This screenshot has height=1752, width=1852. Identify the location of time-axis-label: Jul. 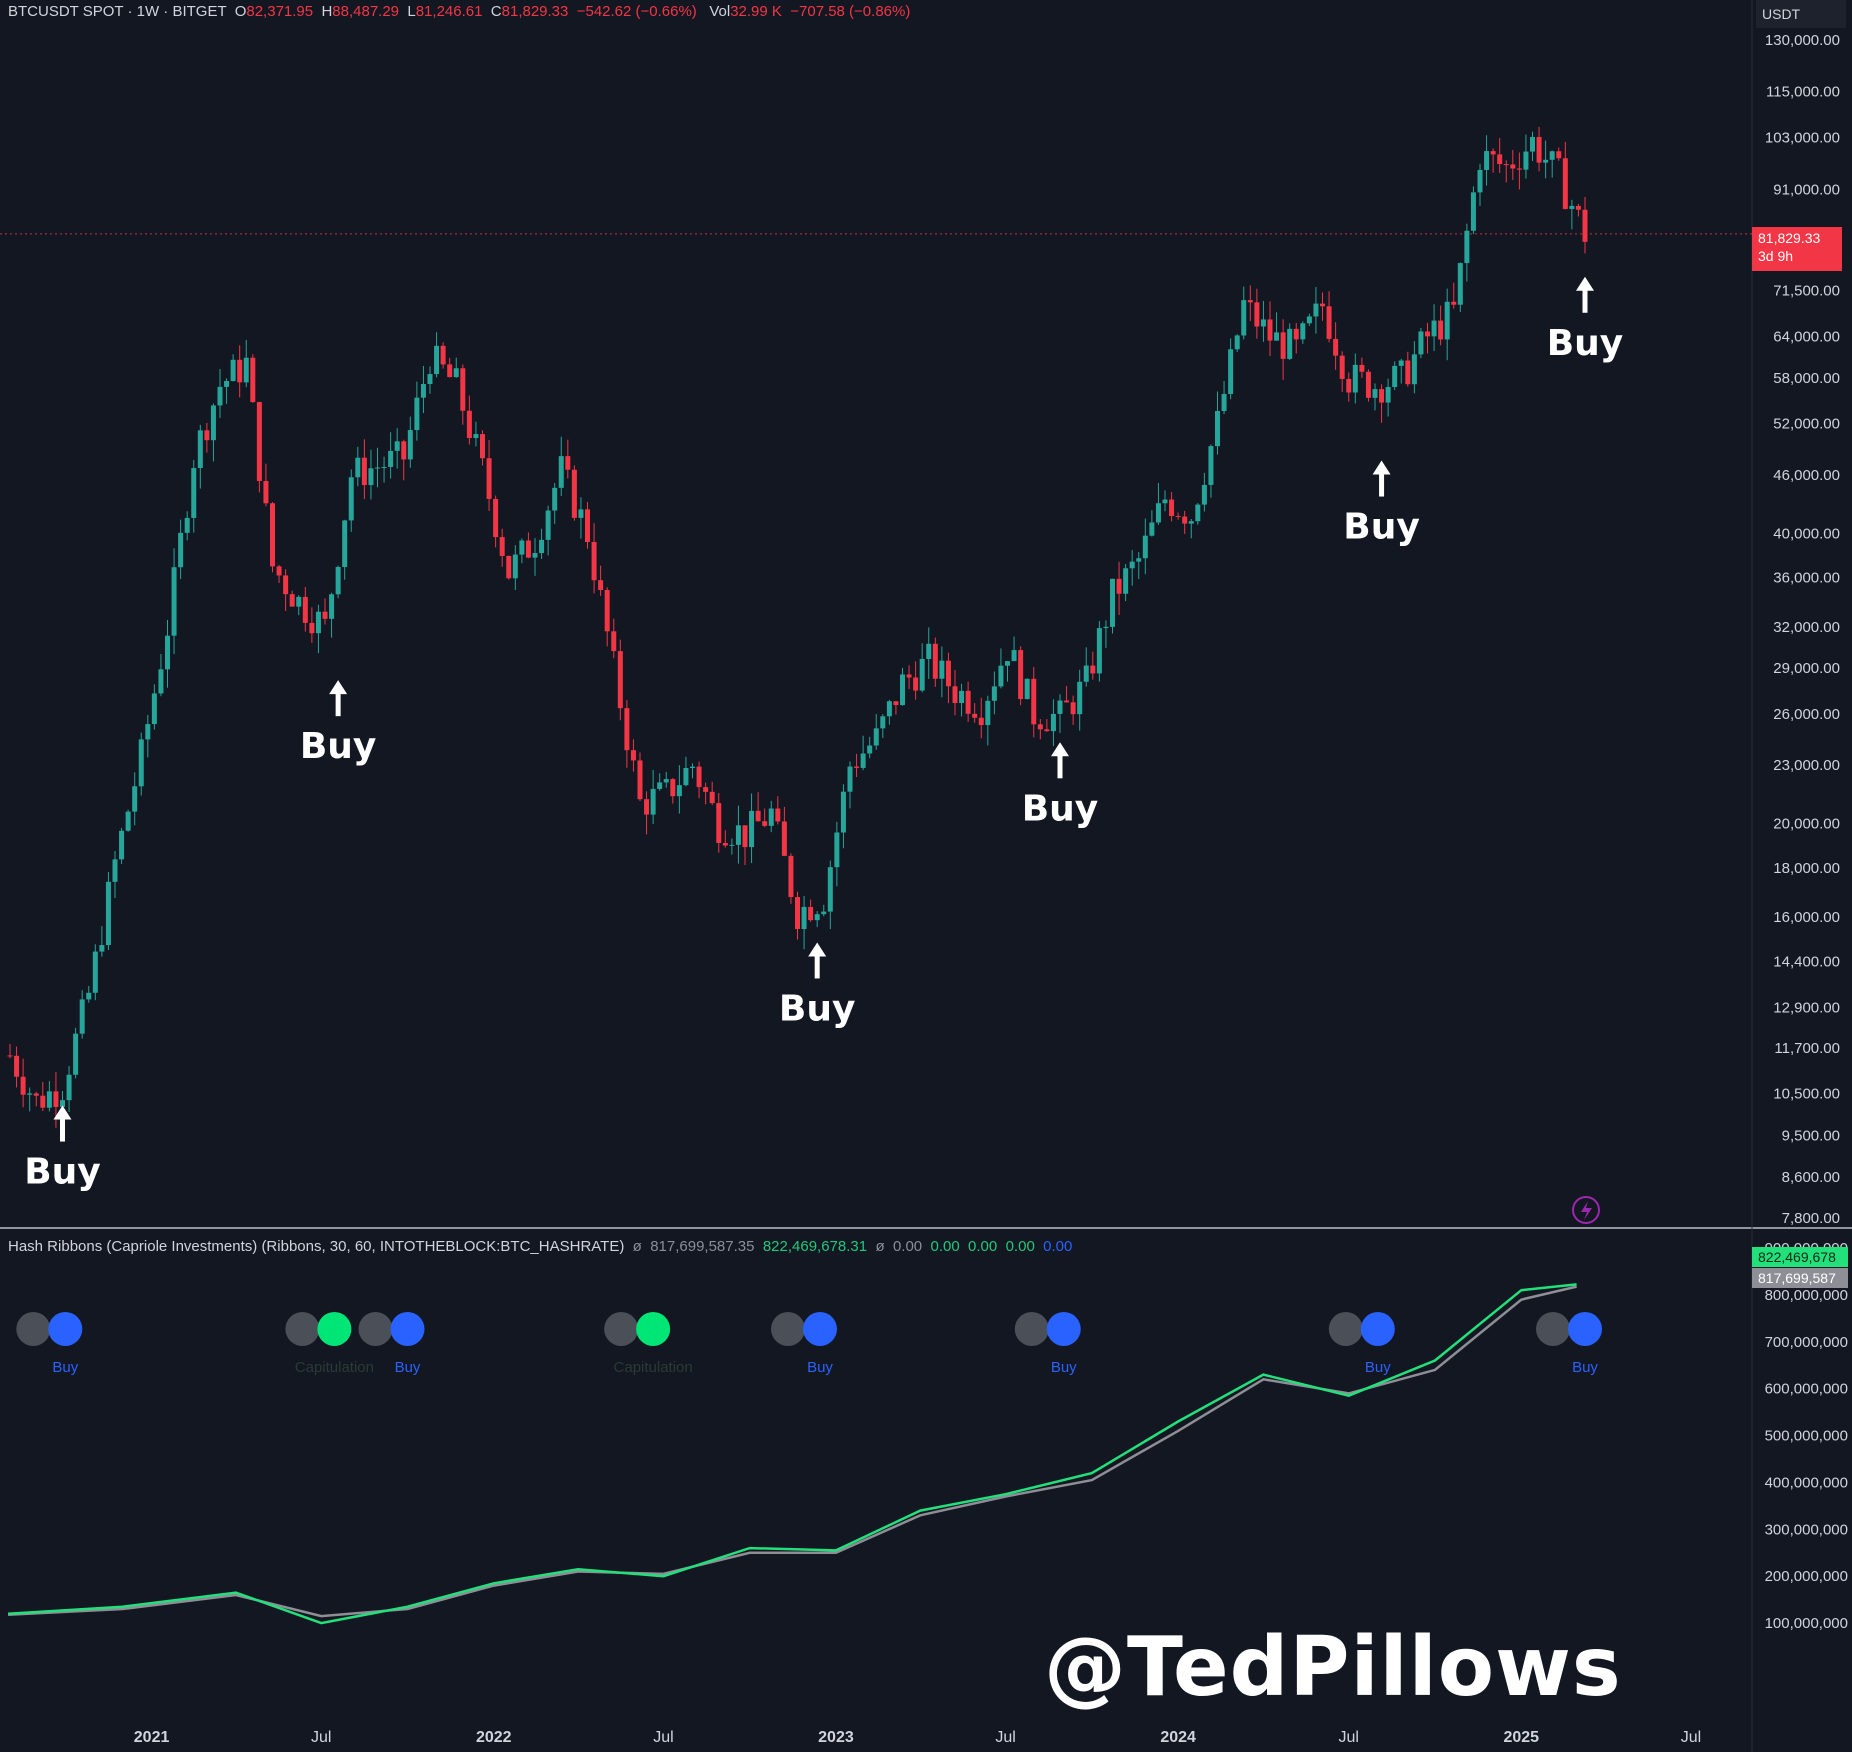
(321, 1737).